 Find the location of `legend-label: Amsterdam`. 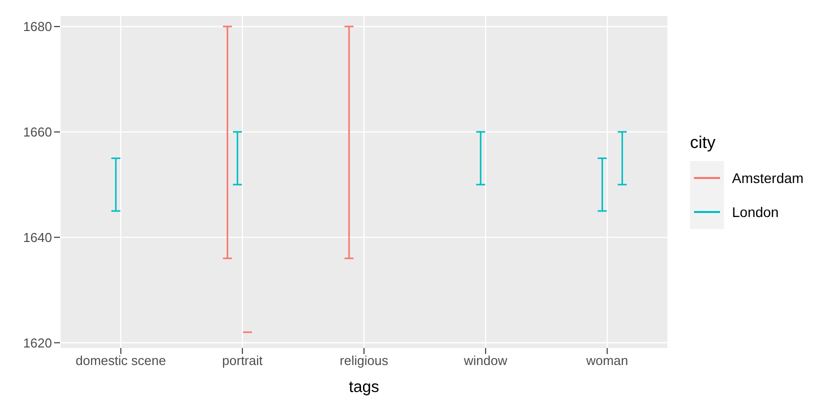

legend-label: Amsterdam is located at coordinates (768, 178).